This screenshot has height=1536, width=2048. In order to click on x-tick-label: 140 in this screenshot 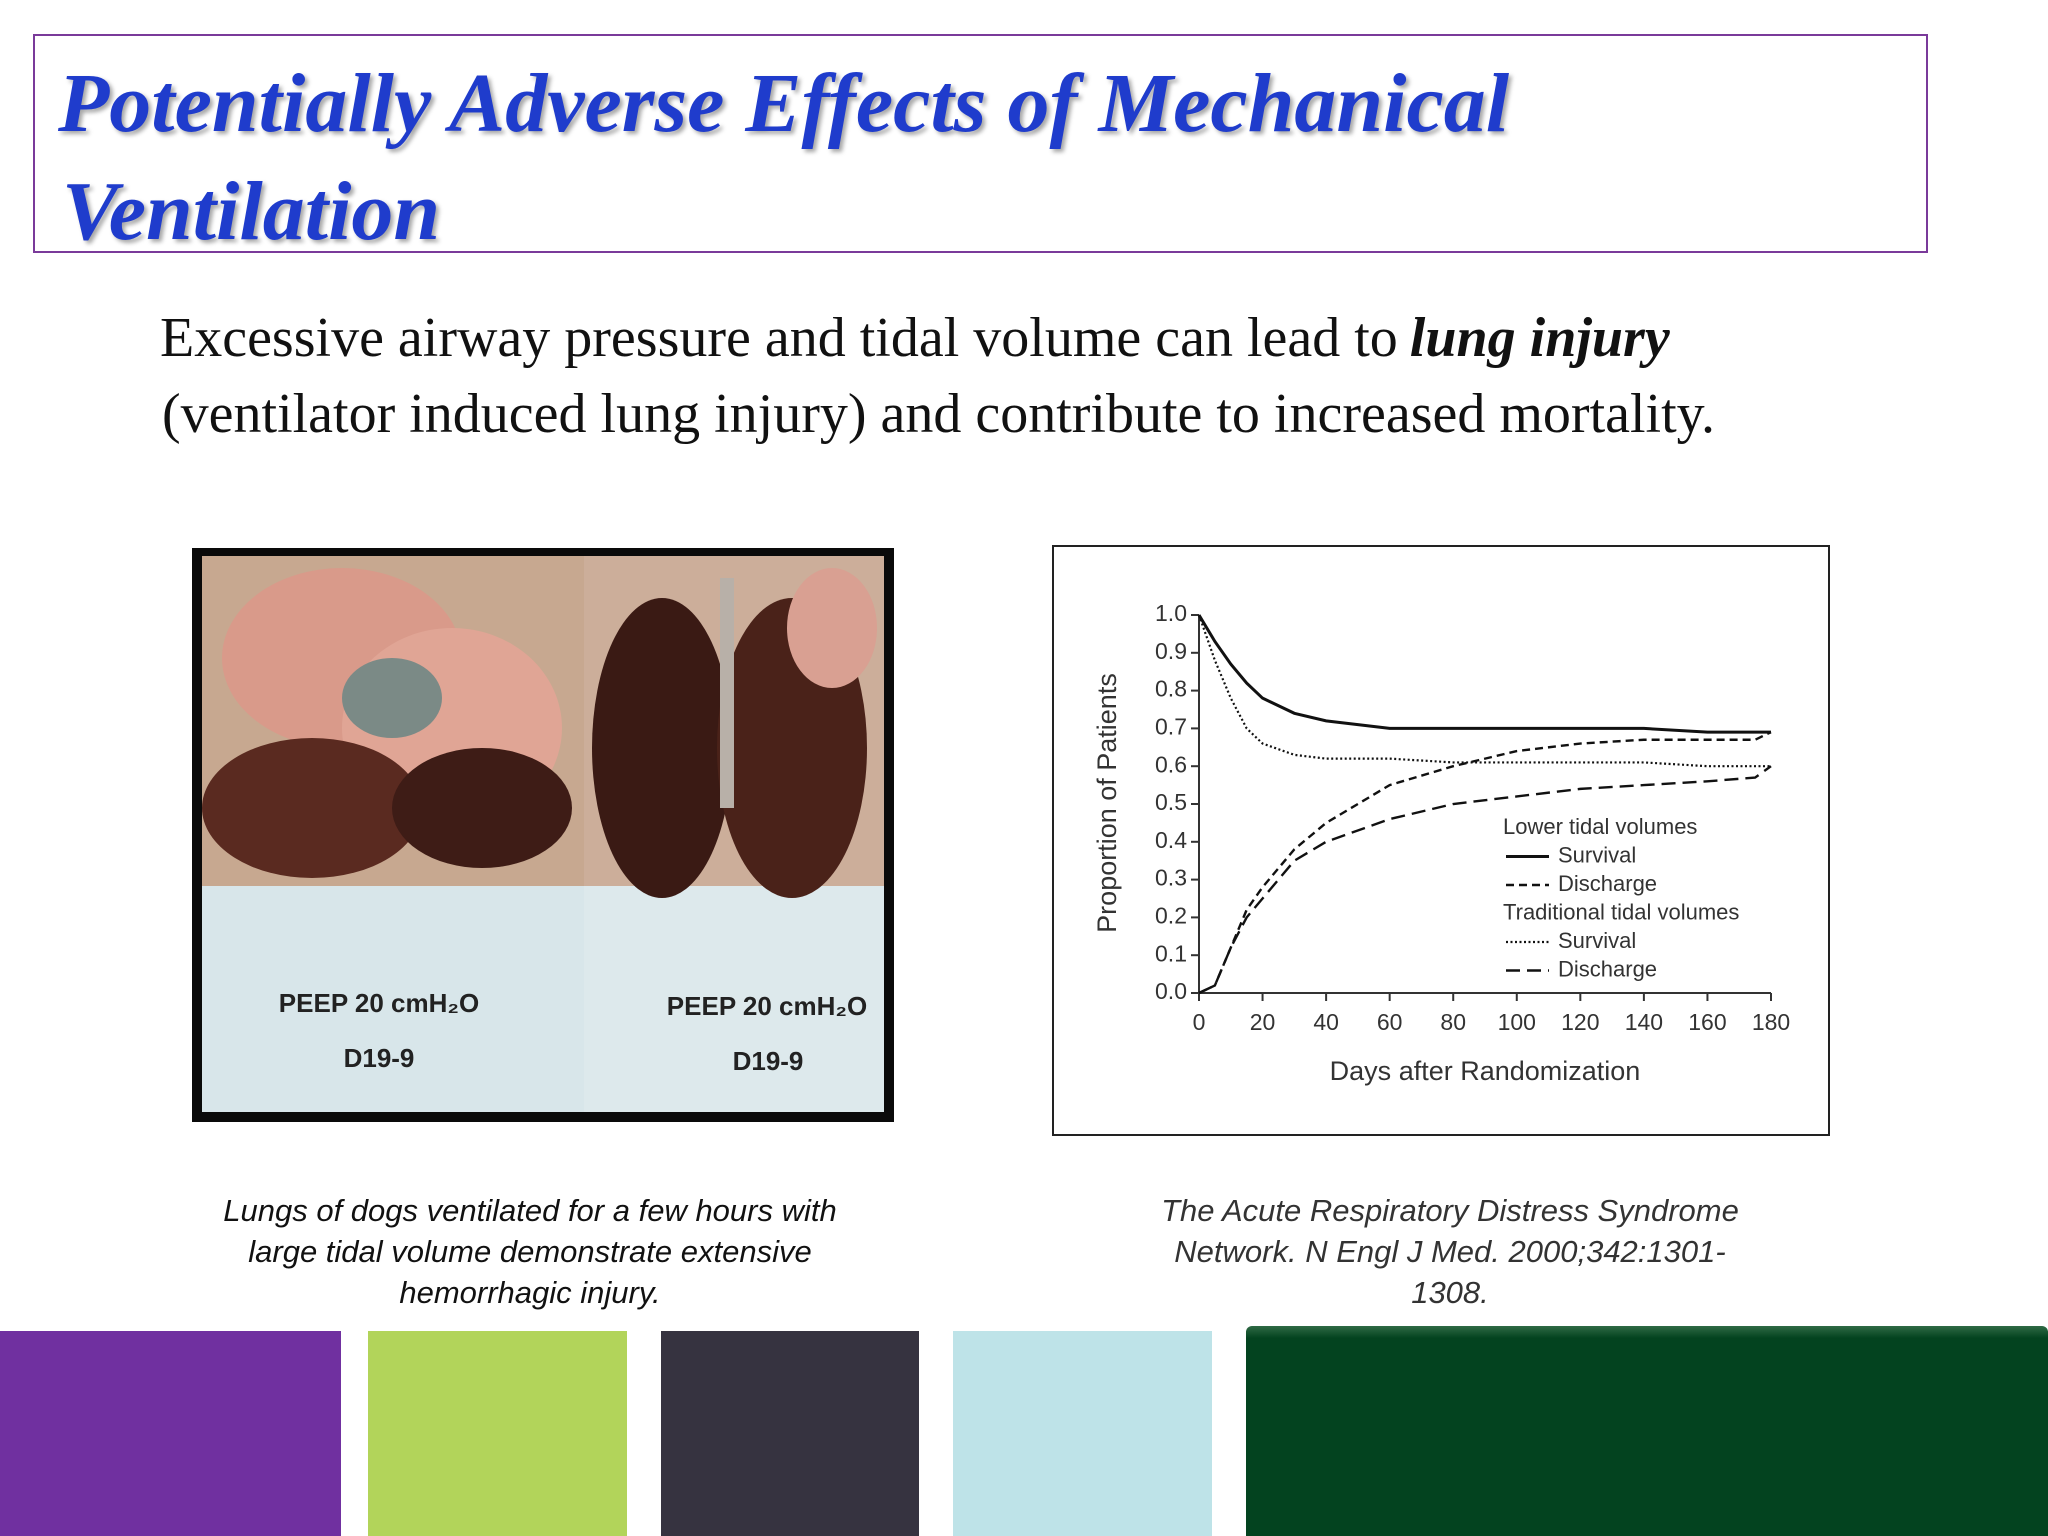, I will do `click(1644, 1022)`.